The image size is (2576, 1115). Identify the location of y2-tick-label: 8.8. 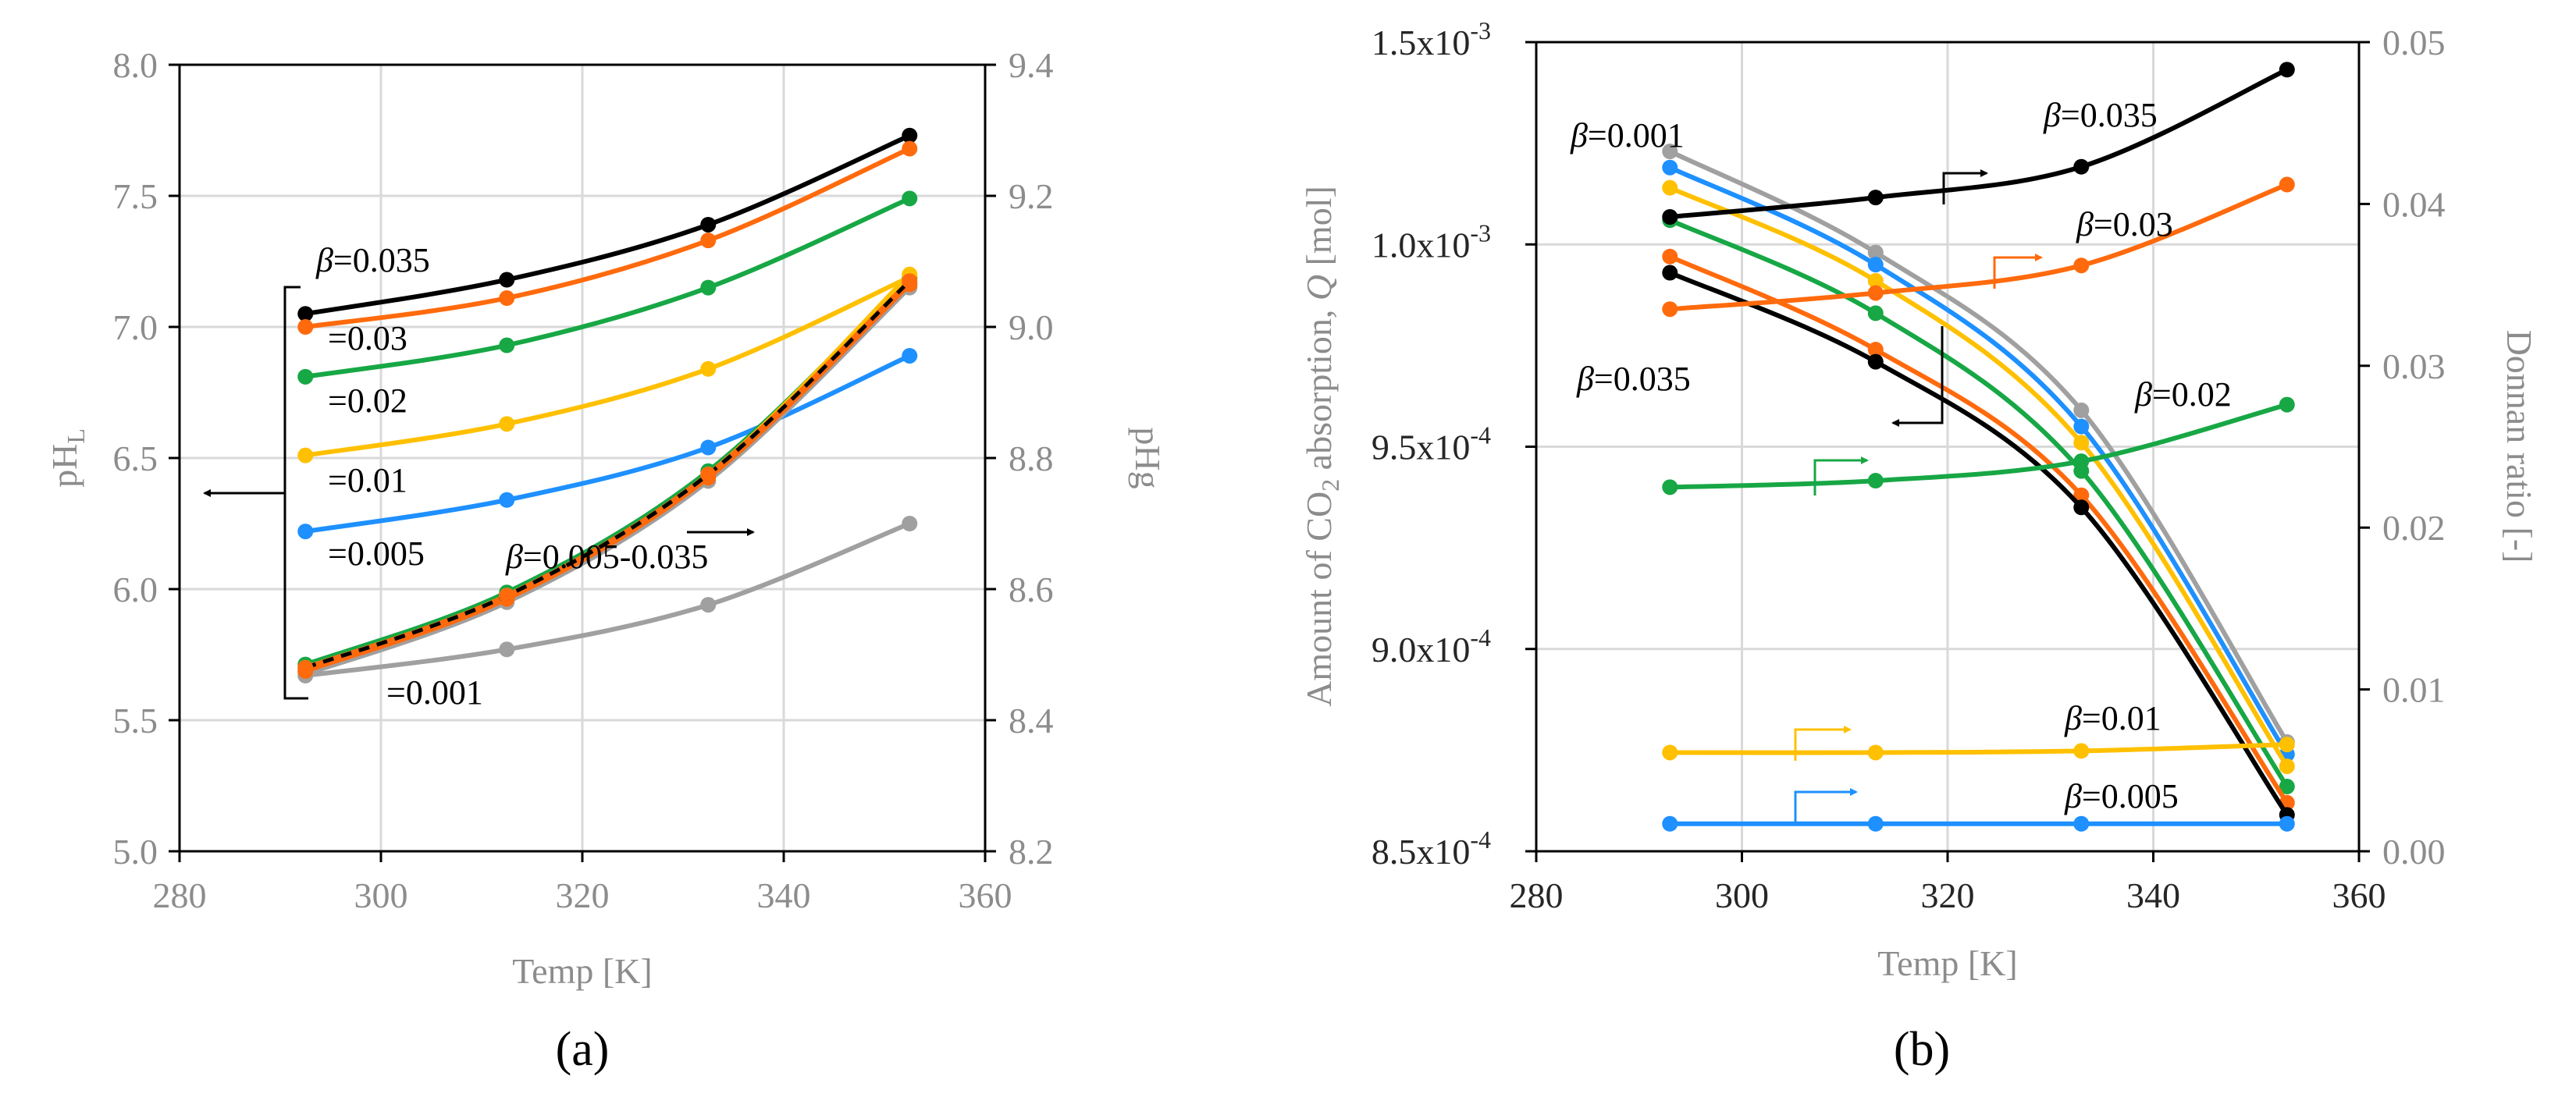
(1031, 458).